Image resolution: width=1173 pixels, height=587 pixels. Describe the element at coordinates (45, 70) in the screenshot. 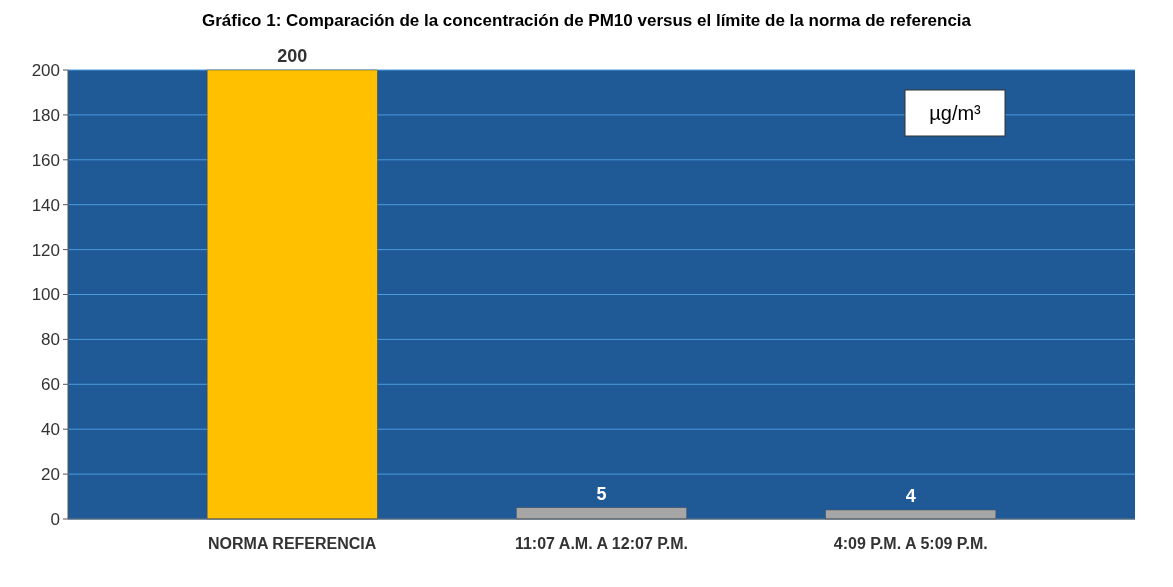

I see `y-tick-label: 200` at that location.